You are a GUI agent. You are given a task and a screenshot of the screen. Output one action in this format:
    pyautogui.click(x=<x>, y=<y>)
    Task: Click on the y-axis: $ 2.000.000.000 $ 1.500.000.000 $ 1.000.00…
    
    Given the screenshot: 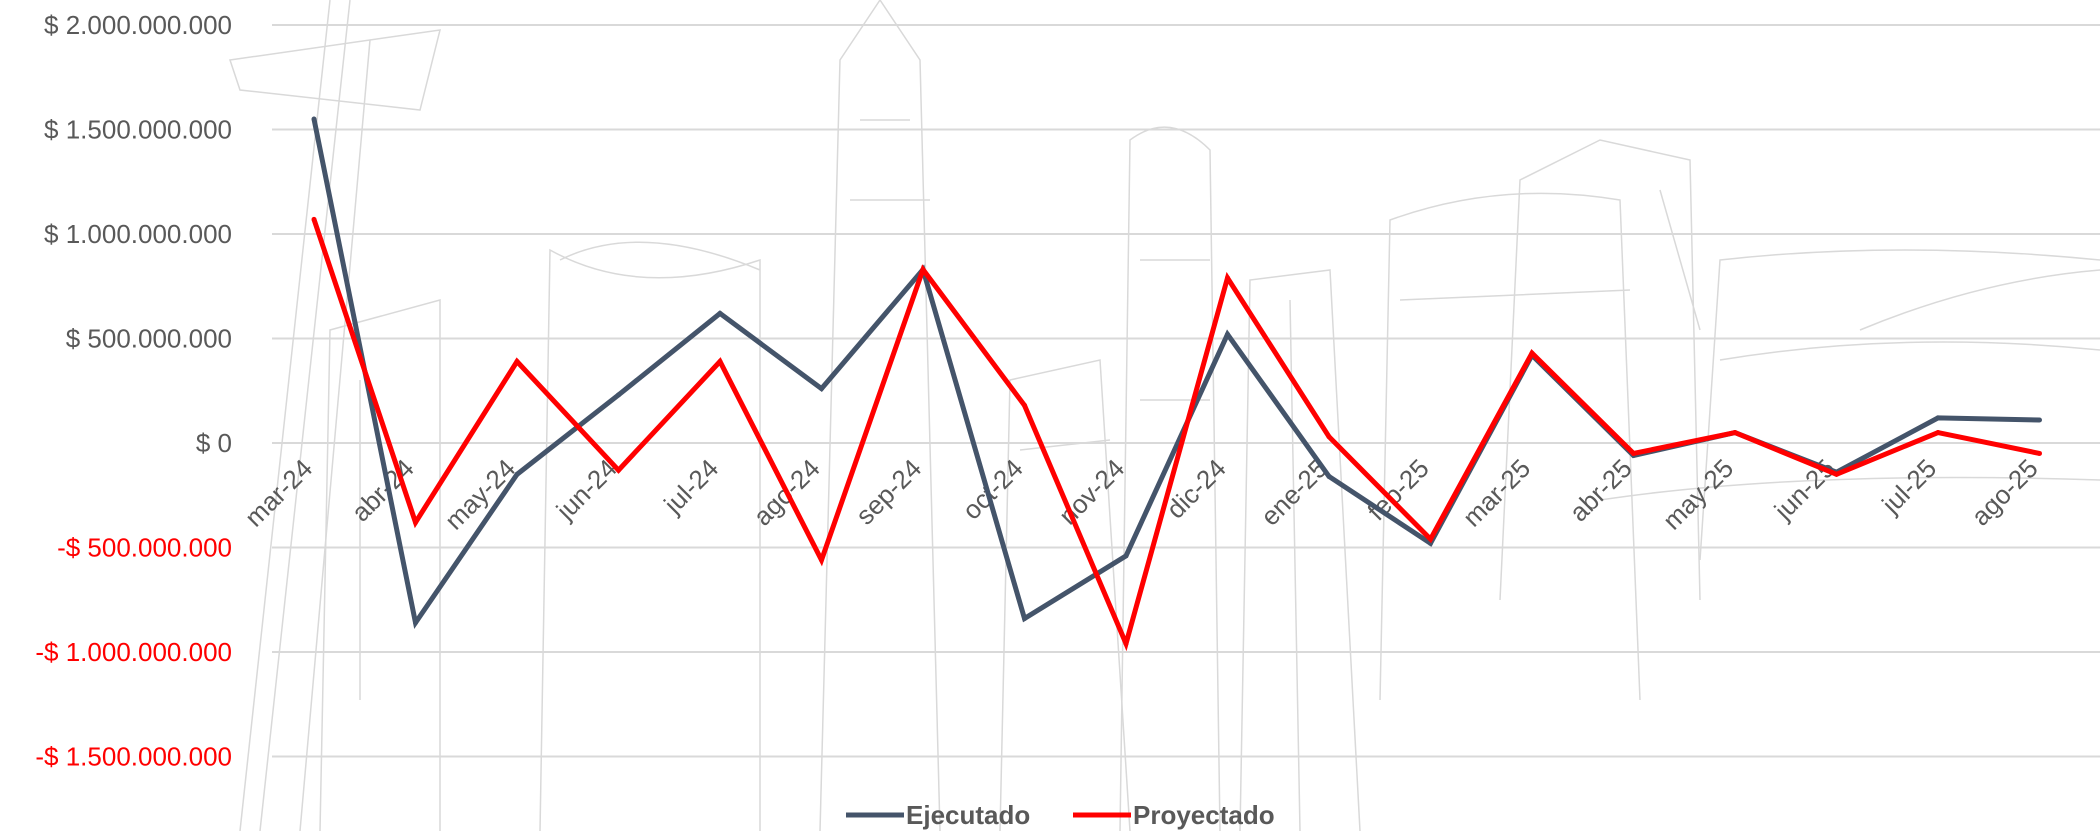 What is the action you would take?
    pyautogui.click(x=133, y=391)
    